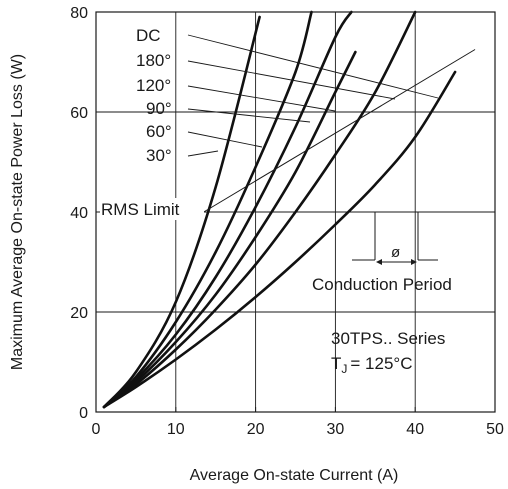 This screenshot has height=489, width=508. What do you see at coordinates (159, 131) in the screenshot?
I see `curve-label-60: 60°` at bounding box center [159, 131].